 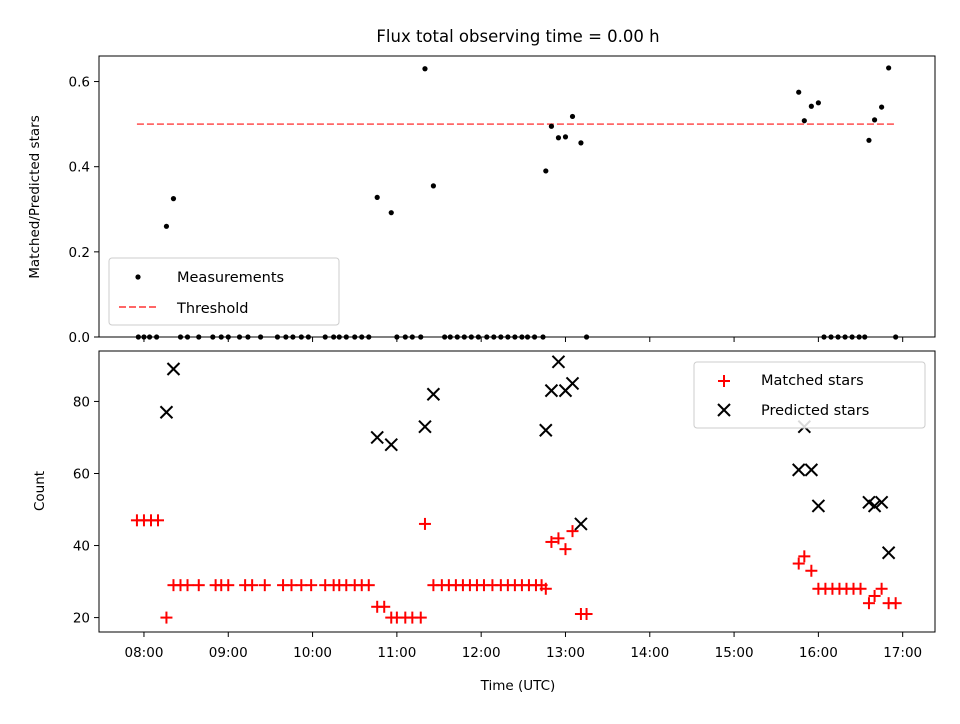 I want to click on x-tick-label: 10:00, so click(x=312, y=653).